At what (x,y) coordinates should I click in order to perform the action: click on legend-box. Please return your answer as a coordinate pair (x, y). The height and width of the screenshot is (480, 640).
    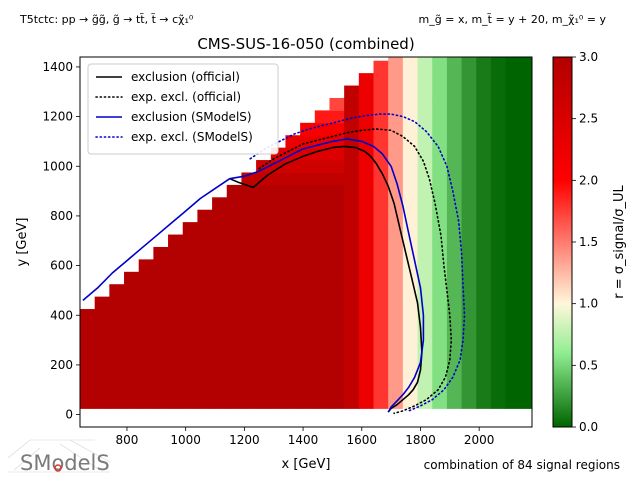
    Looking at the image, I should click on (183, 109).